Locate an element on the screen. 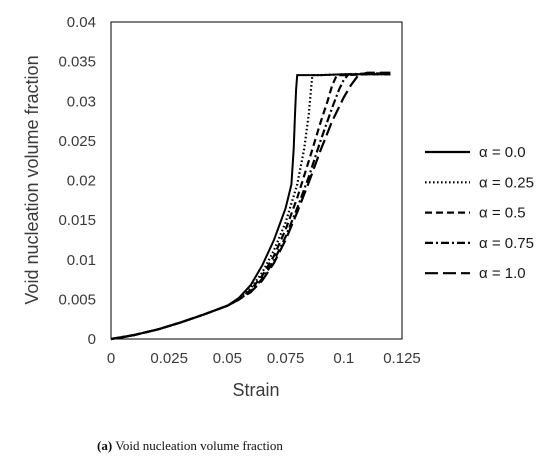 The height and width of the screenshot is (465, 550). legend-label: α = 0.0 is located at coordinates (502, 152).